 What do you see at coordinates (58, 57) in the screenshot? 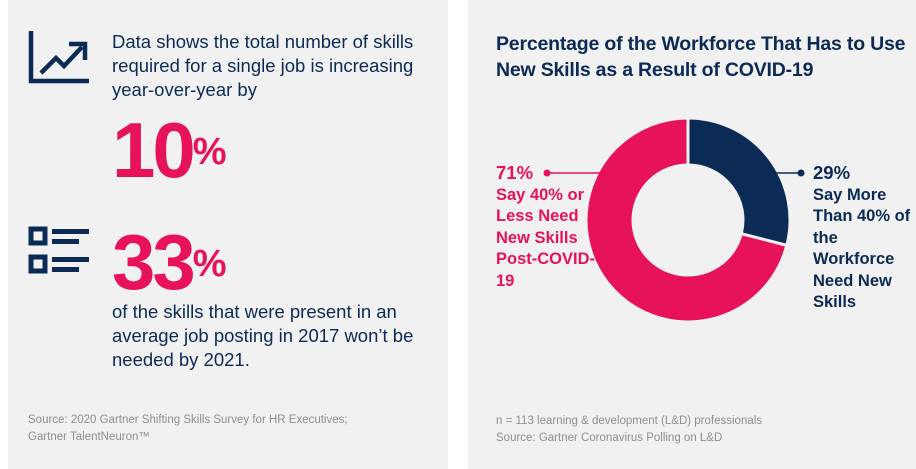
I see `trending-up-chart-icon` at bounding box center [58, 57].